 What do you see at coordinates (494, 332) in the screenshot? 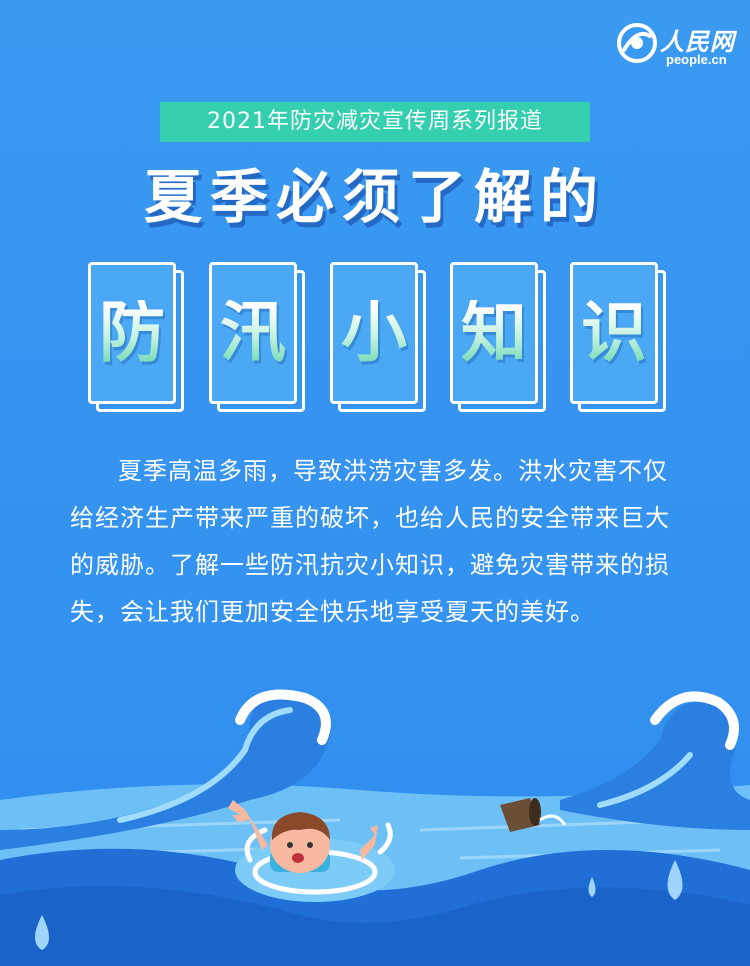
I see `card-character: 知` at bounding box center [494, 332].